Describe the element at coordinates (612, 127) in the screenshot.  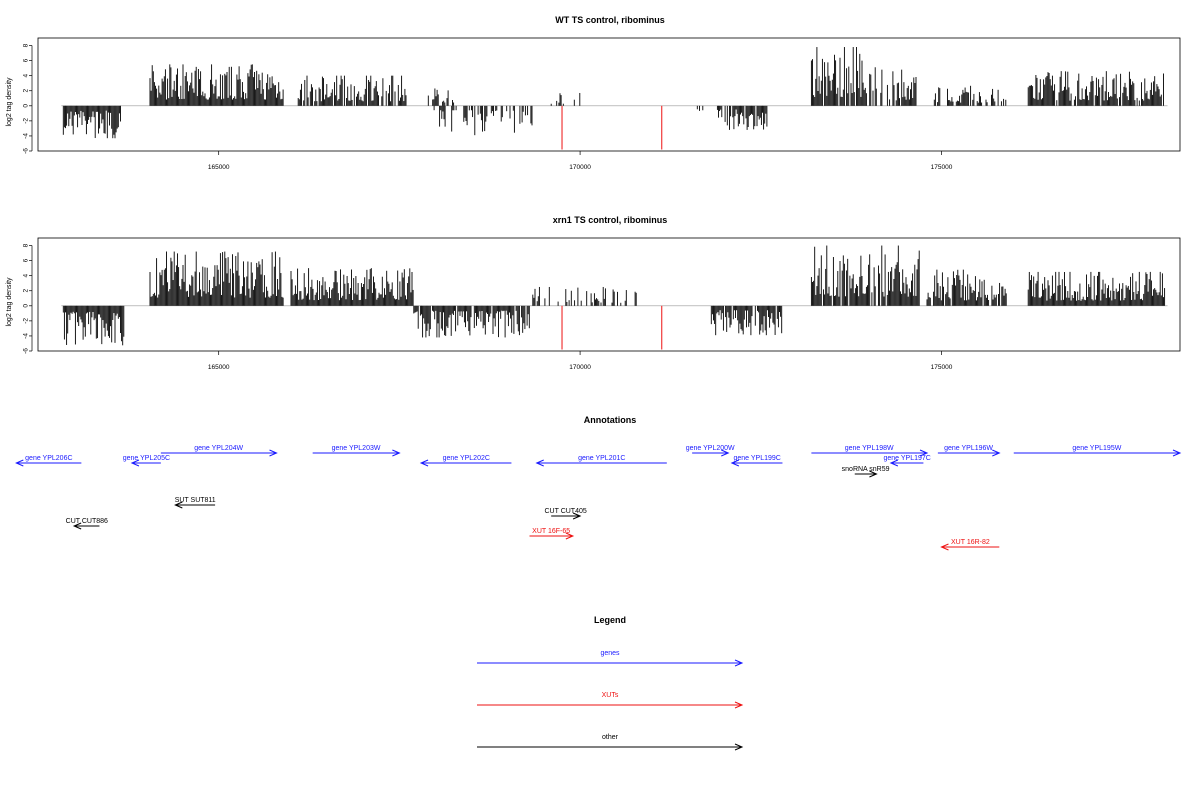
I see `wt-cut-markers` at that location.